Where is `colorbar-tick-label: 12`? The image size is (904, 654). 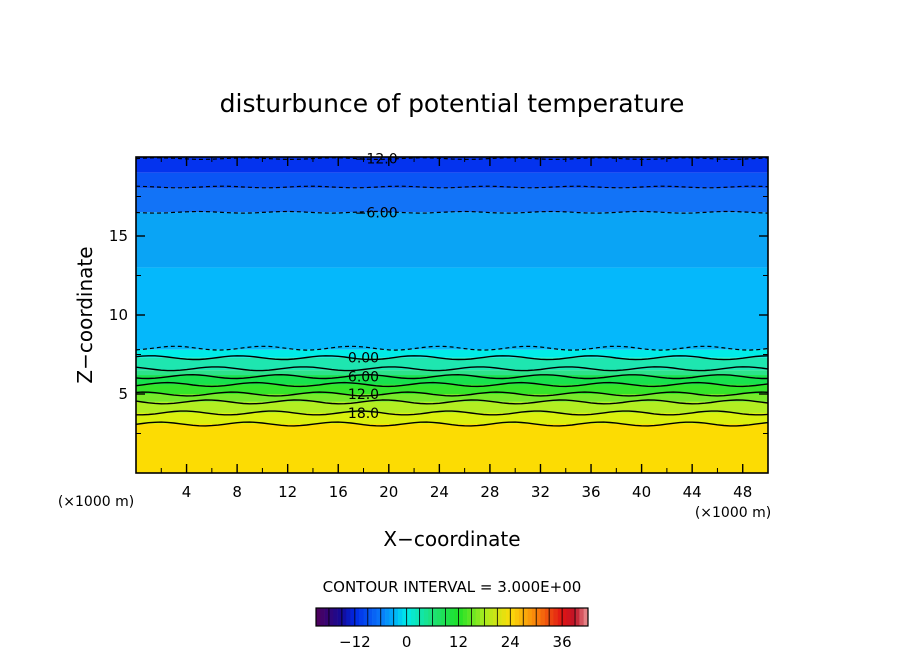
colorbar-tick-label: 12 is located at coordinates (458, 642).